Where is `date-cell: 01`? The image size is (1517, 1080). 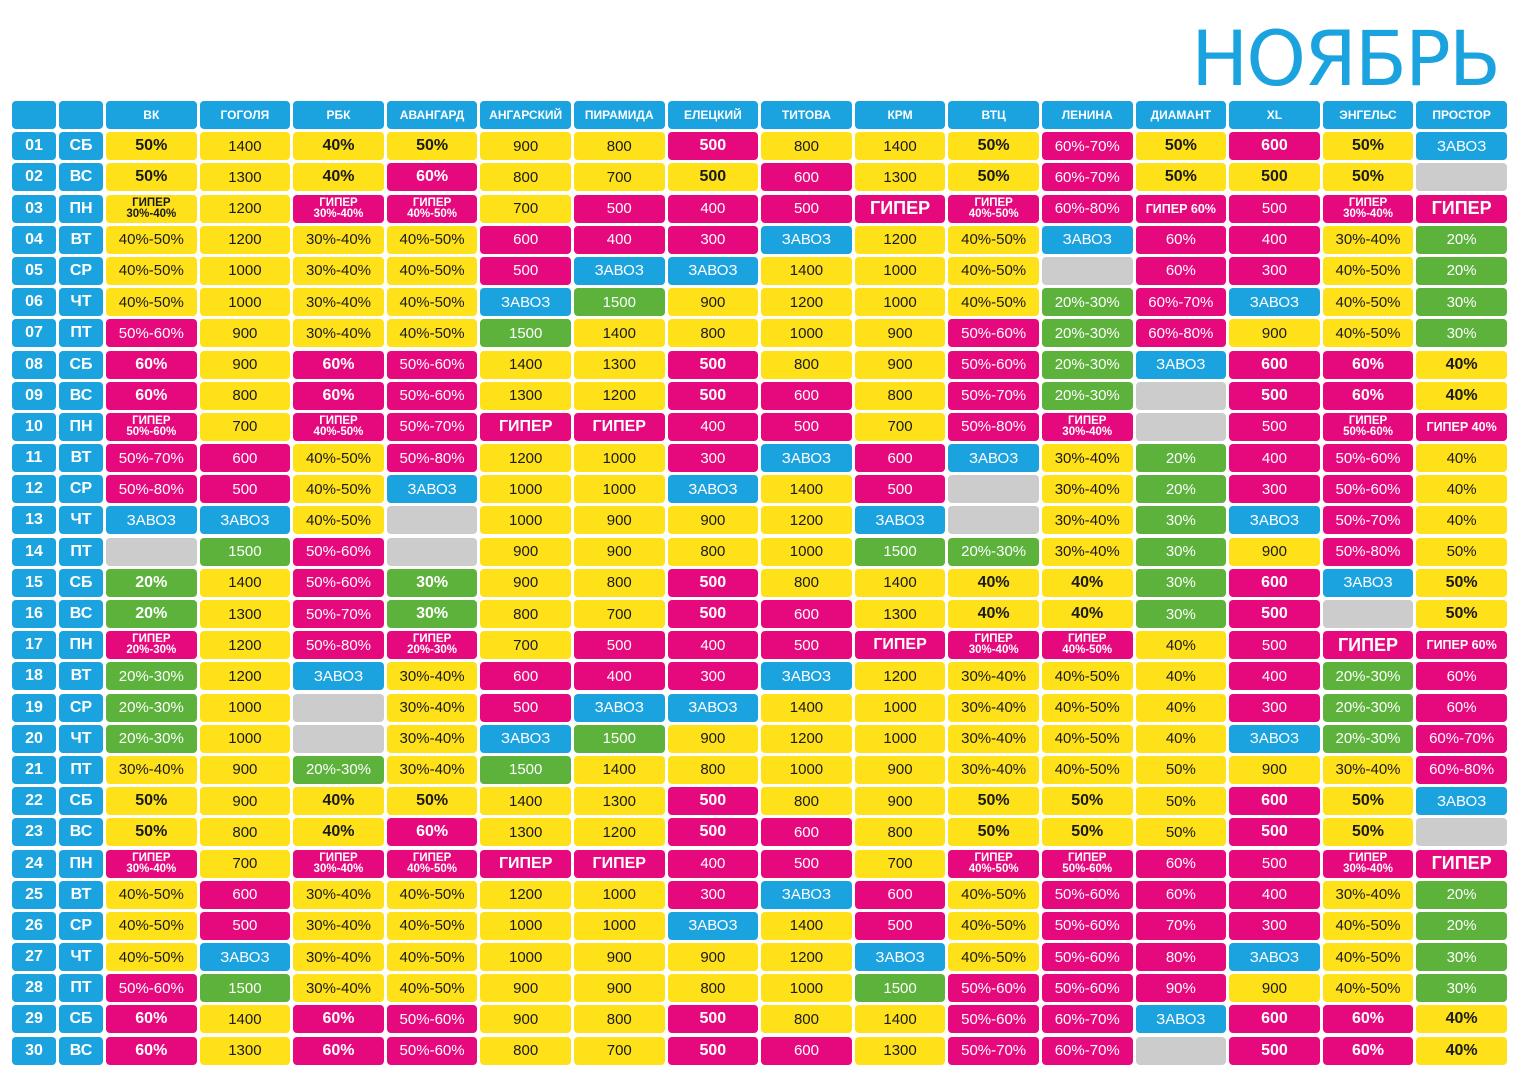
date-cell: 01 is located at coordinates (34, 146).